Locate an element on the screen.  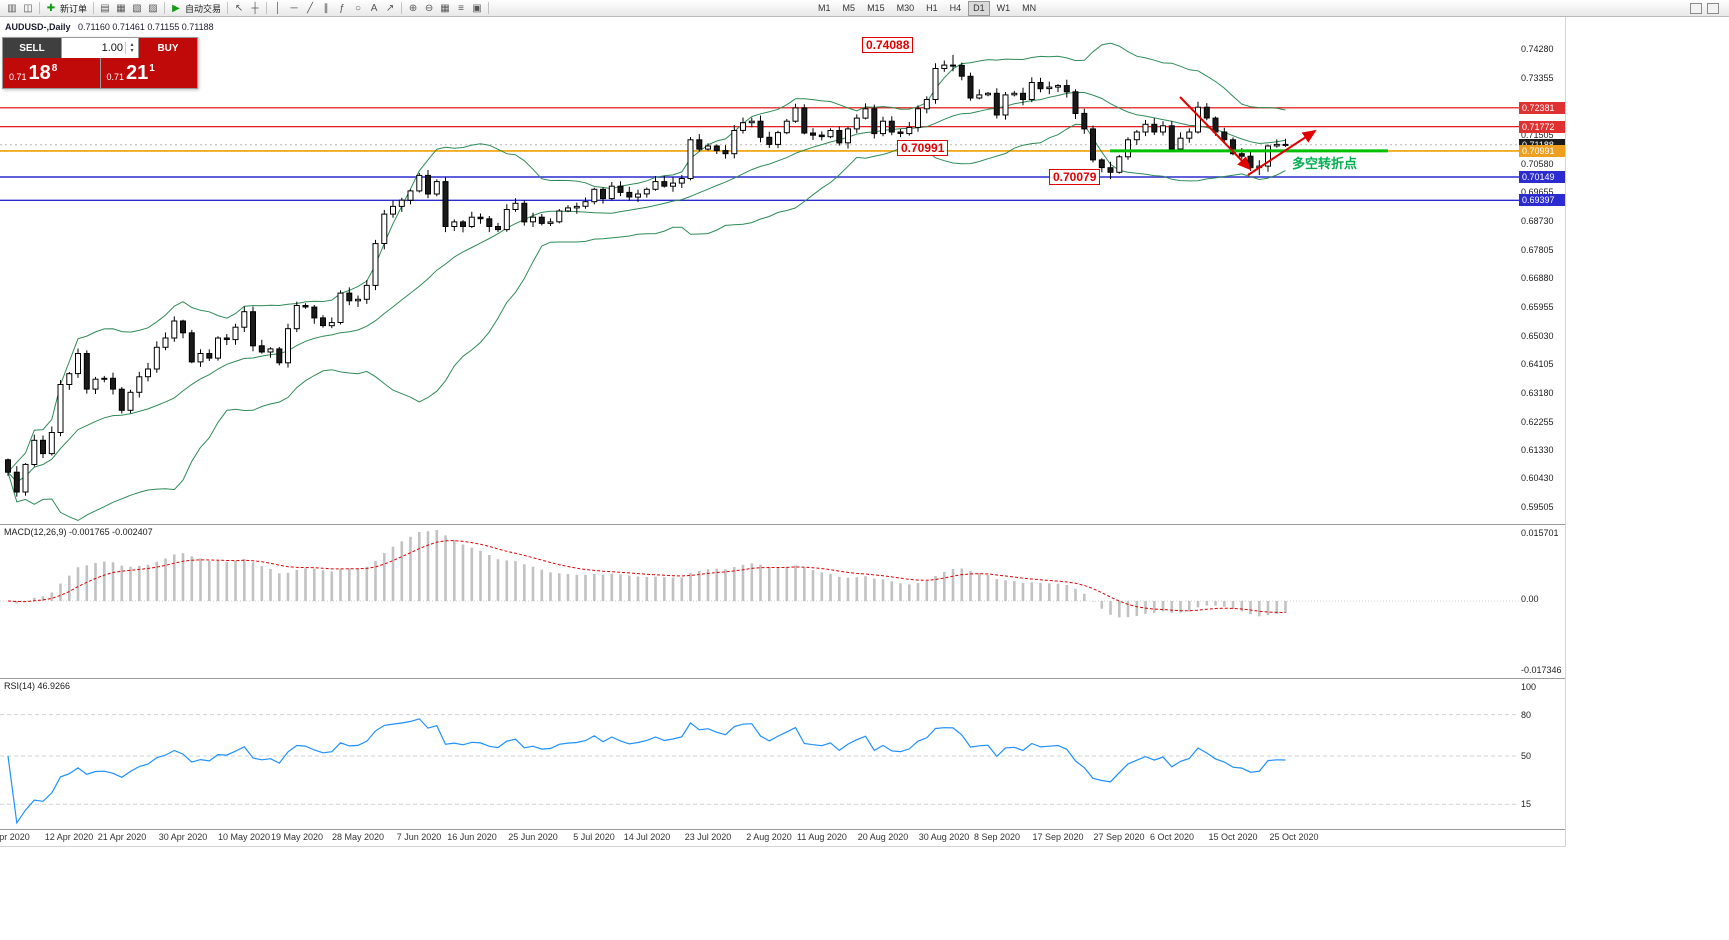
charts-icon: ▥ is located at coordinates (12, 8).